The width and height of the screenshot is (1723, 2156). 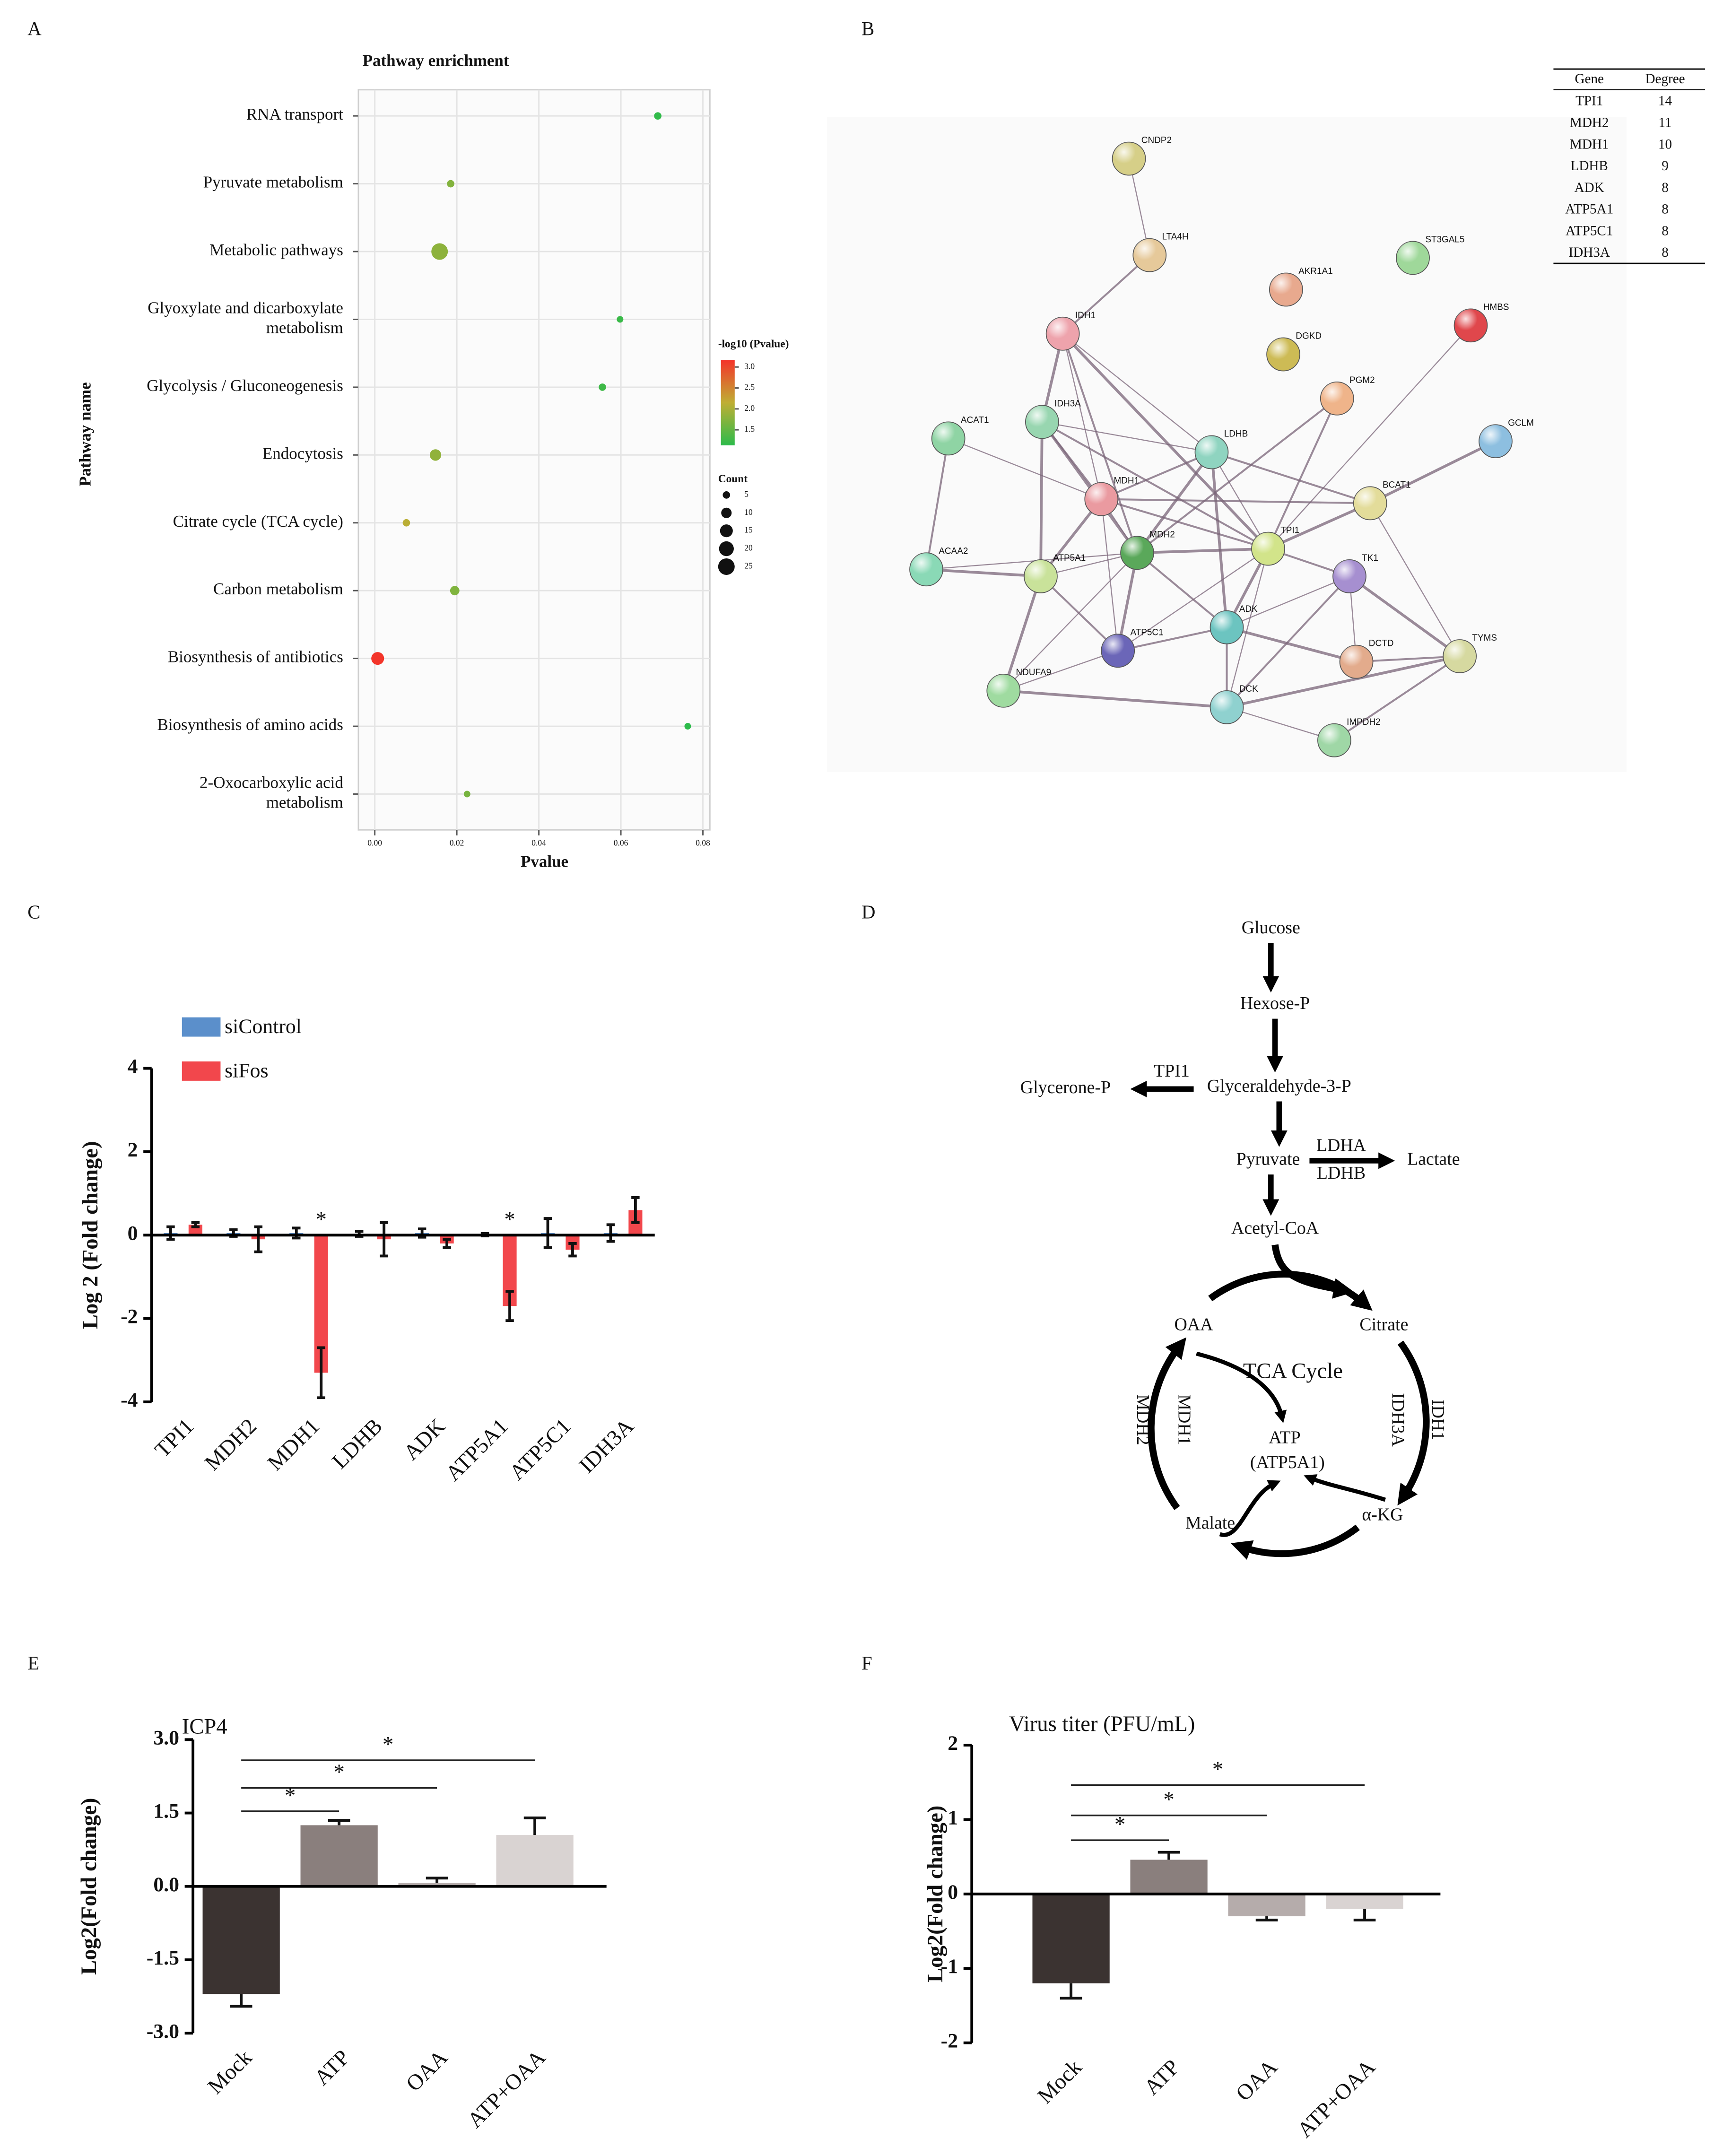 What do you see at coordinates (753, 344) in the screenshot?
I see `colorbar-title: -log10 (Pvalue)` at bounding box center [753, 344].